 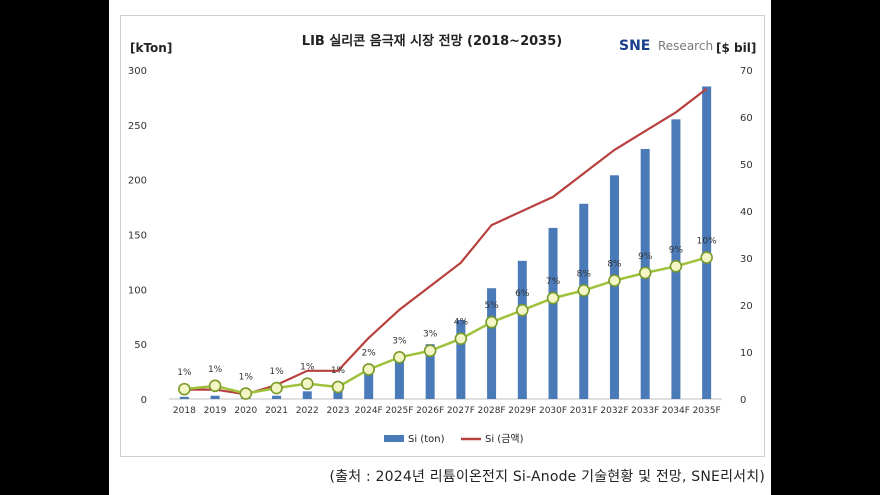 What do you see at coordinates (137, 126) in the screenshot?
I see `y-left-tick-label: 250` at bounding box center [137, 126].